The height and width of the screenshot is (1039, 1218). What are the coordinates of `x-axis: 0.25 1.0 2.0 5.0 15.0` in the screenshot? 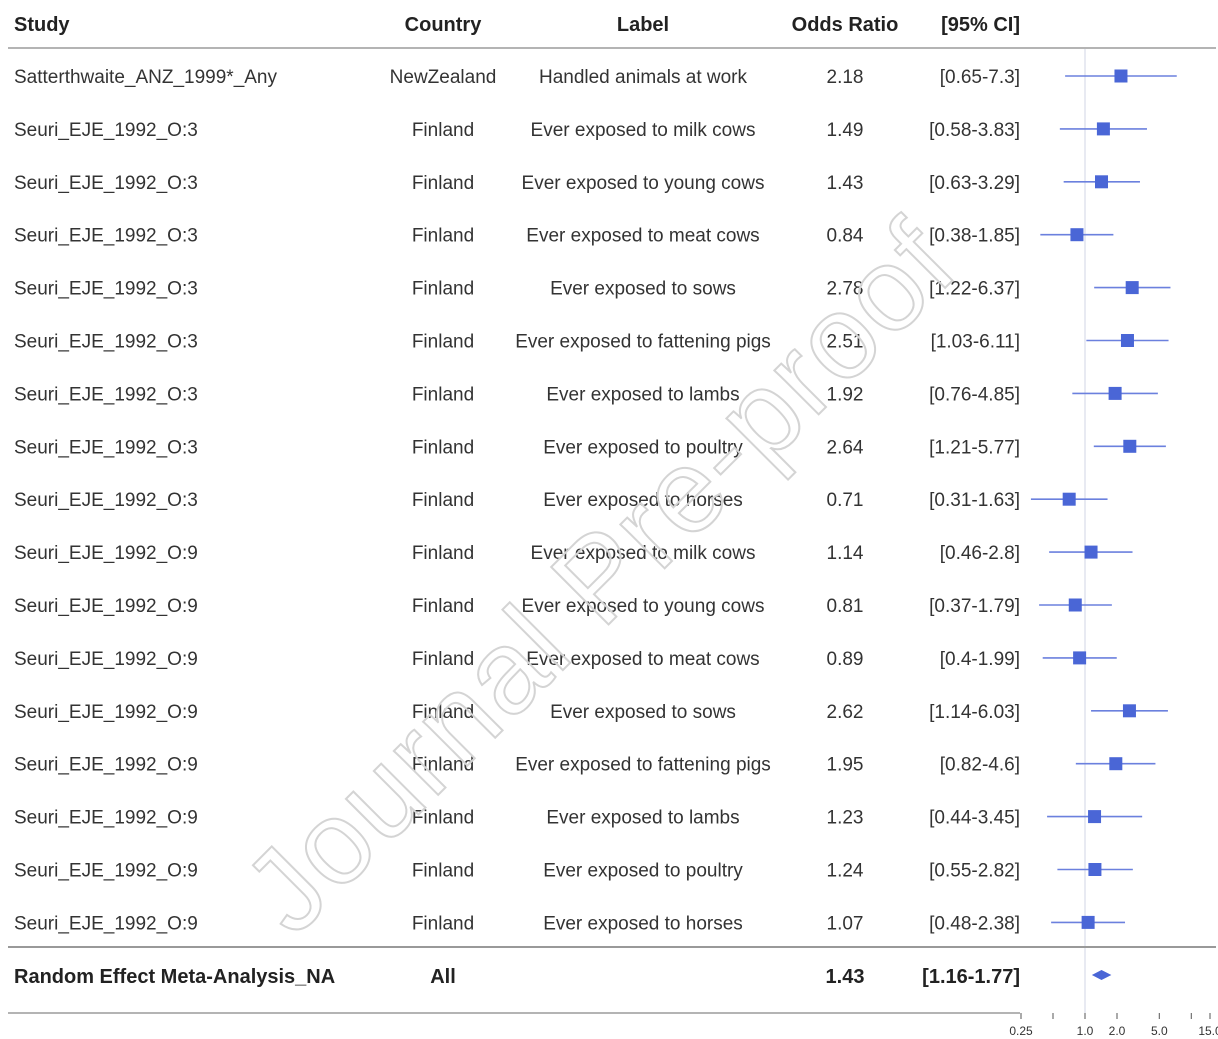 It's located at (1113, 1025).